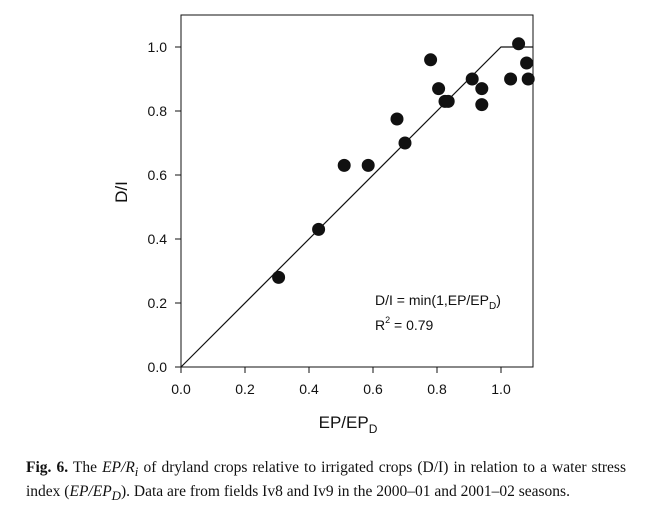  What do you see at coordinates (158, 367) in the screenshot?
I see `y-tick-label: 0.0` at bounding box center [158, 367].